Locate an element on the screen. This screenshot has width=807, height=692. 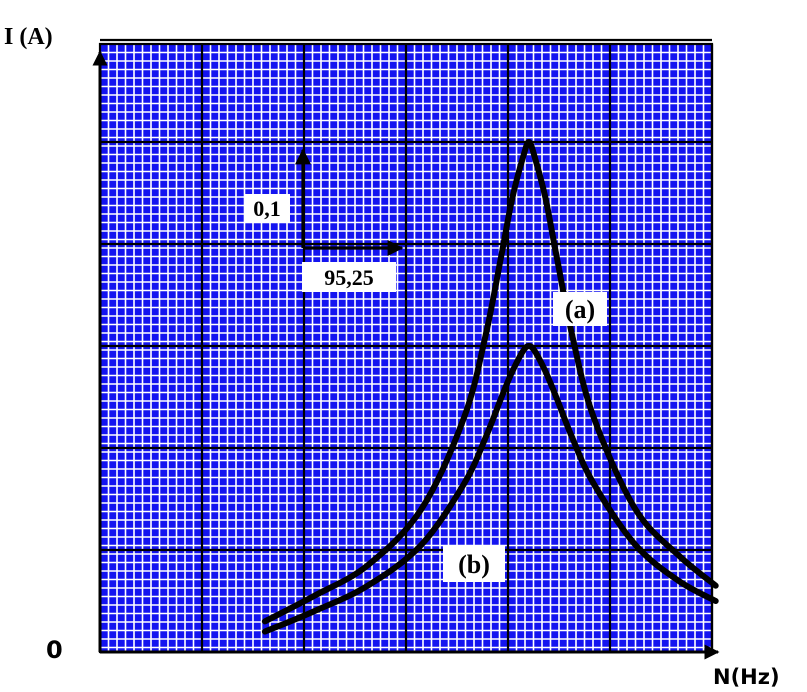
x-scale-label: 95,25 is located at coordinates (349, 277).